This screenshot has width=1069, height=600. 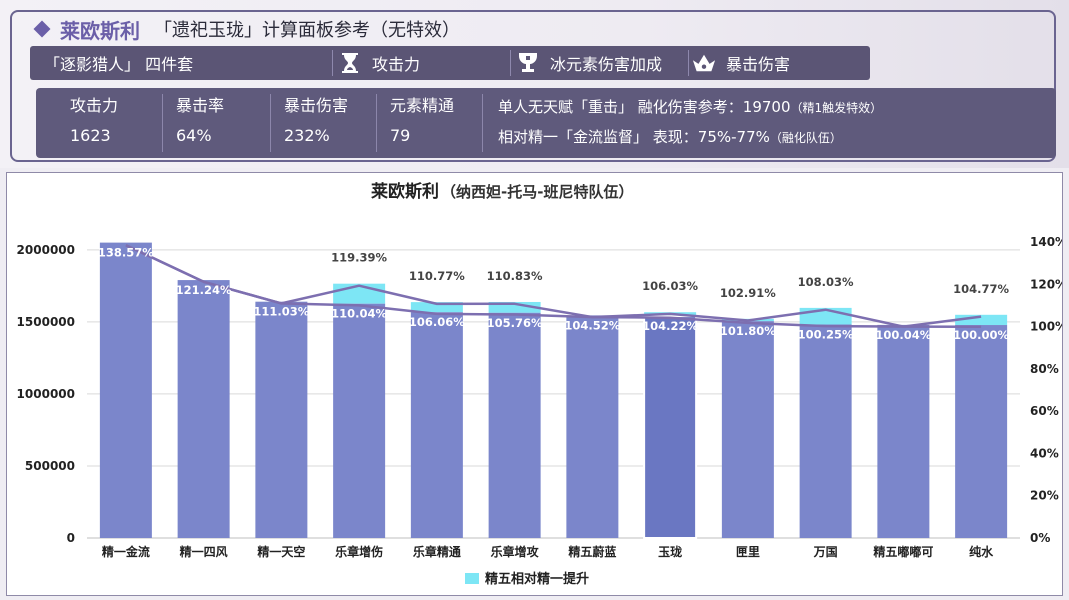 What do you see at coordinates (472, 578) in the screenshot?
I see `legend-swatch` at bounding box center [472, 578].